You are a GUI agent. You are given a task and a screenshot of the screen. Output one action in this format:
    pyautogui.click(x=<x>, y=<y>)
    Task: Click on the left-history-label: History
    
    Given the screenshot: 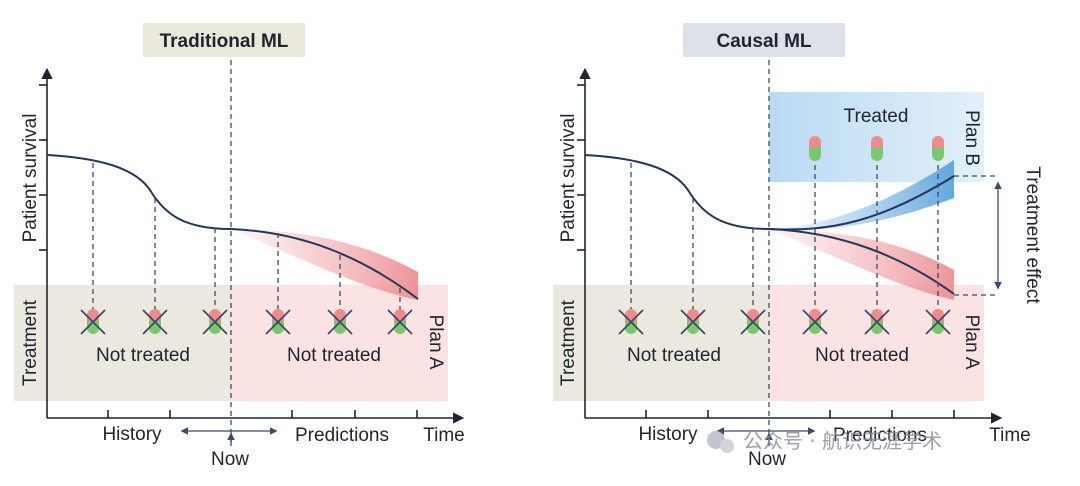 What is the action you would take?
    pyautogui.click(x=132, y=434)
    